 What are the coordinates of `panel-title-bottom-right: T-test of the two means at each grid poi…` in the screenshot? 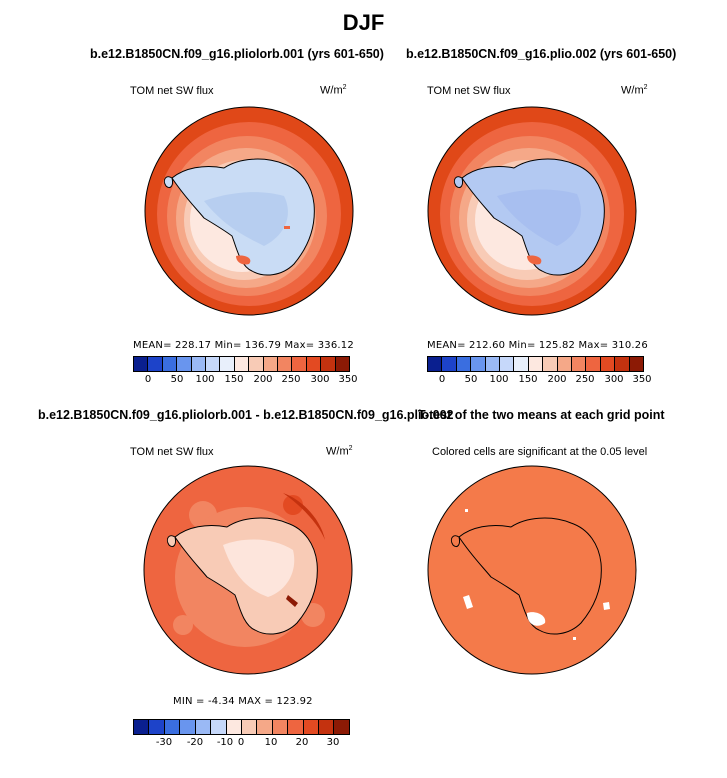 It's located at (541, 415).